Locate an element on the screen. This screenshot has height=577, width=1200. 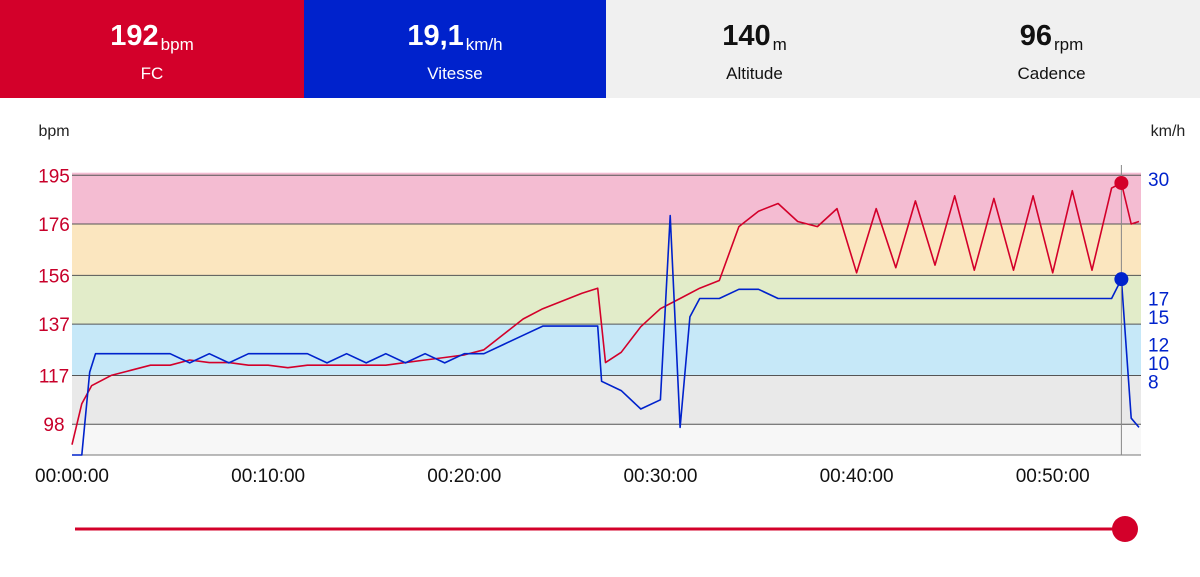
cadence-label: Cadence is located at coordinates (1051, 73).